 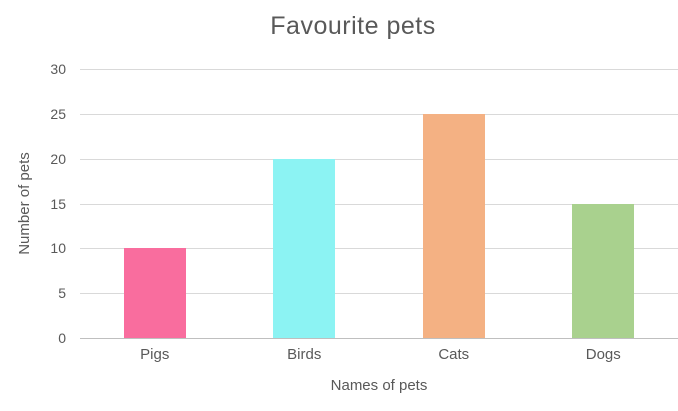 I want to click on x-axis-category-labels: Pigs Birds Cats Dogs, so click(x=379, y=354).